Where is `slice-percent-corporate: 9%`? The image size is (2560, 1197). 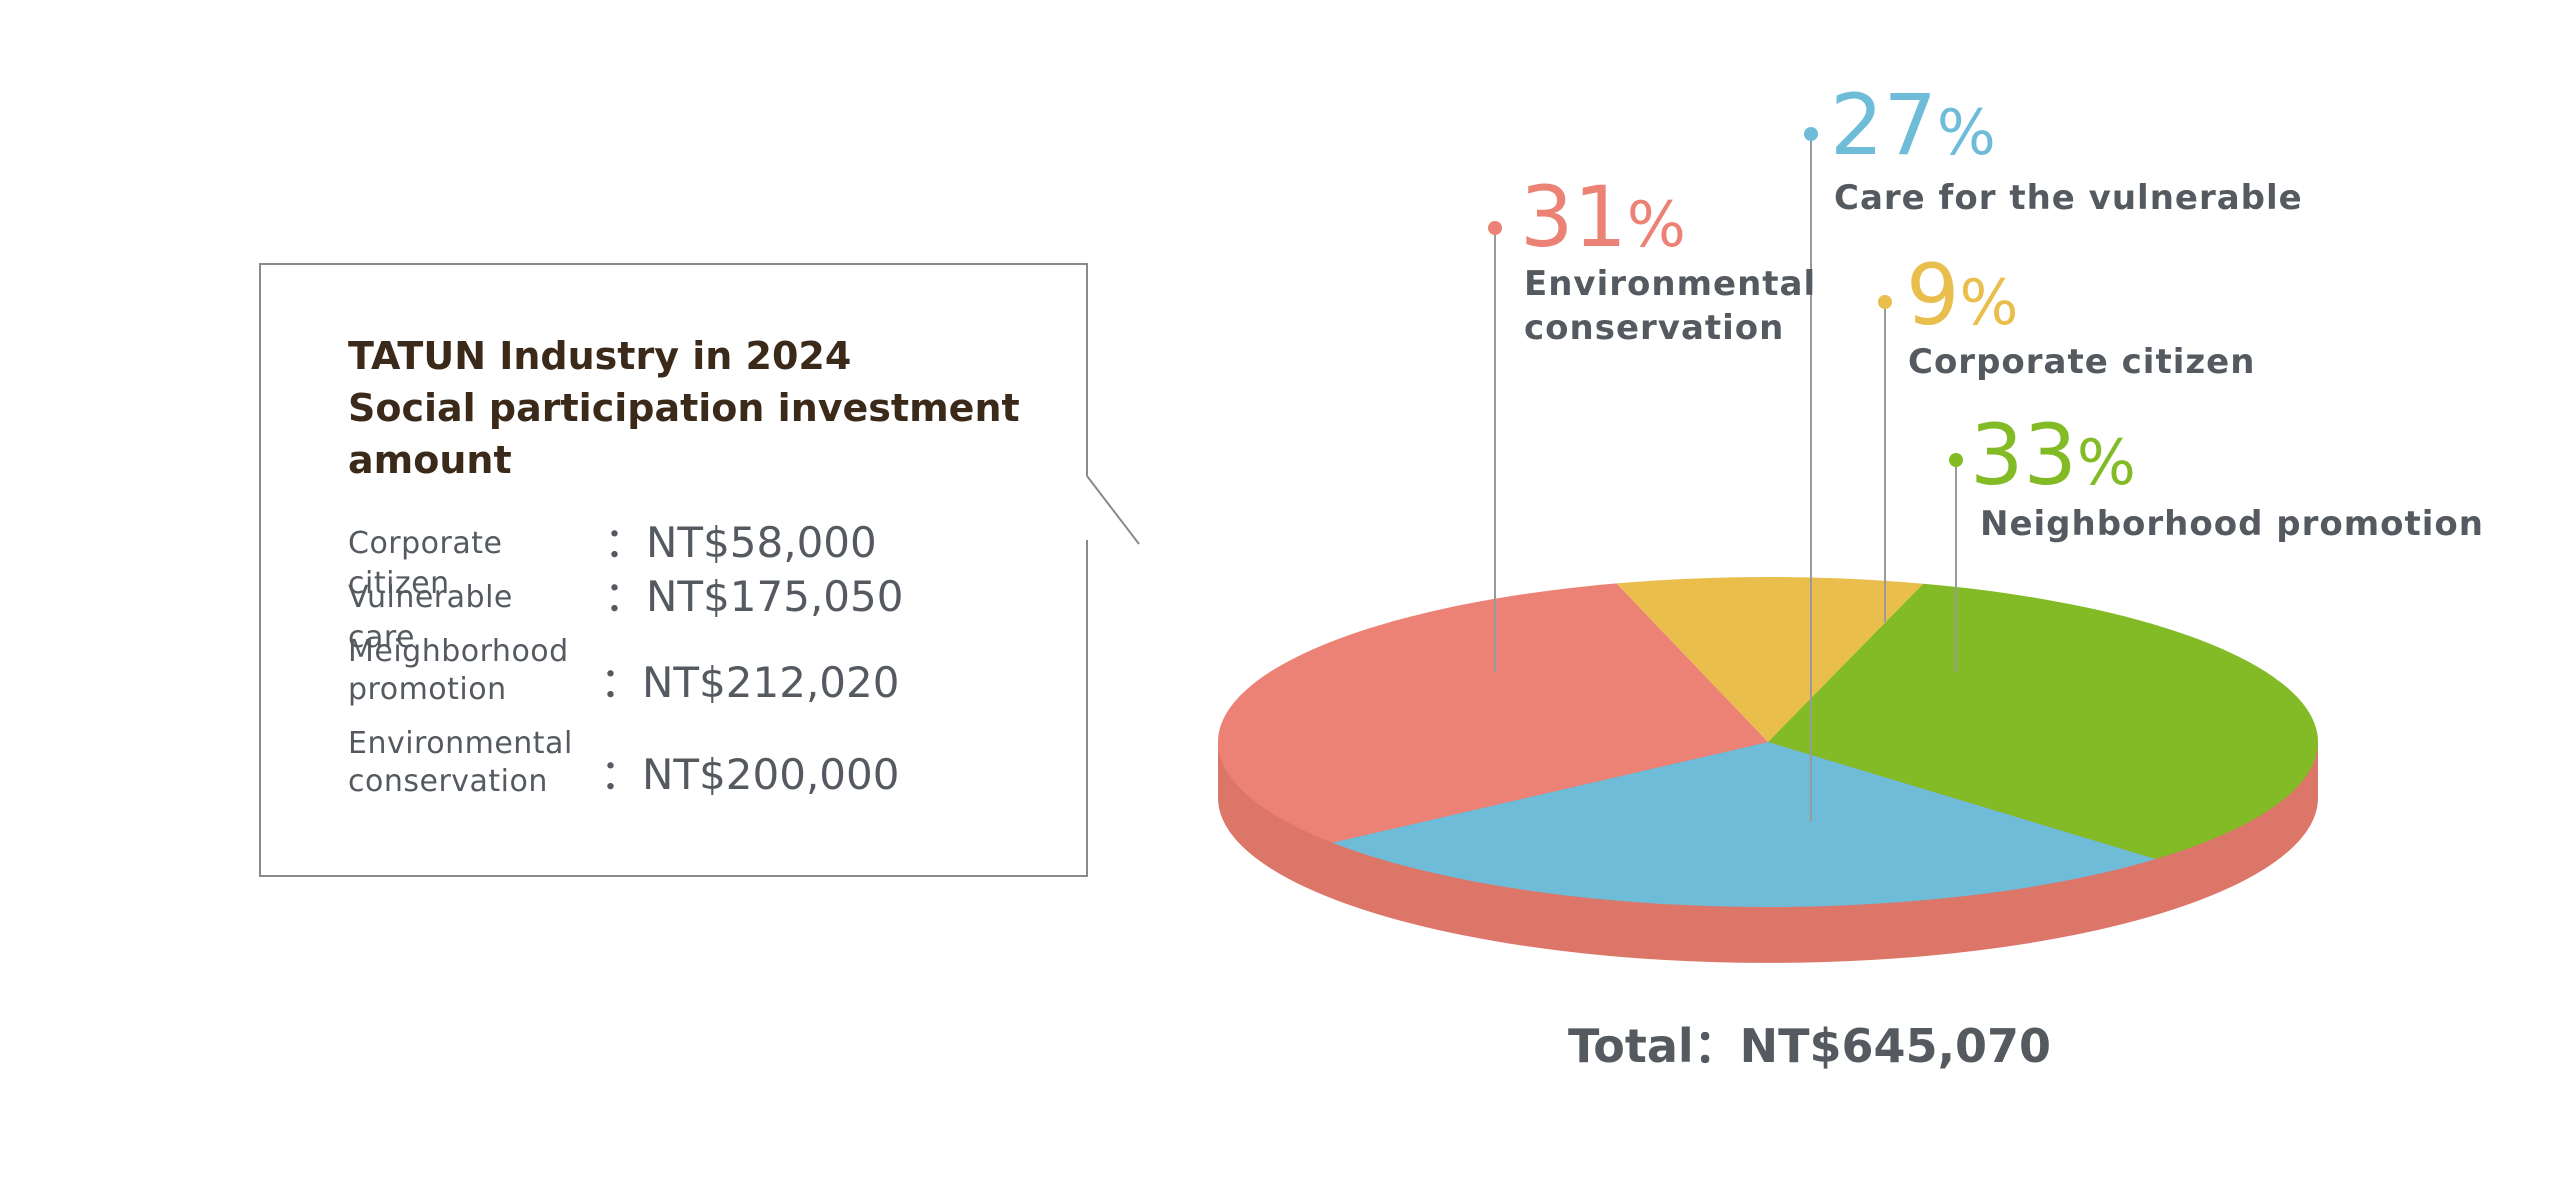
slice-percent-corporate: 9% is located at coordinates (1962, 295).